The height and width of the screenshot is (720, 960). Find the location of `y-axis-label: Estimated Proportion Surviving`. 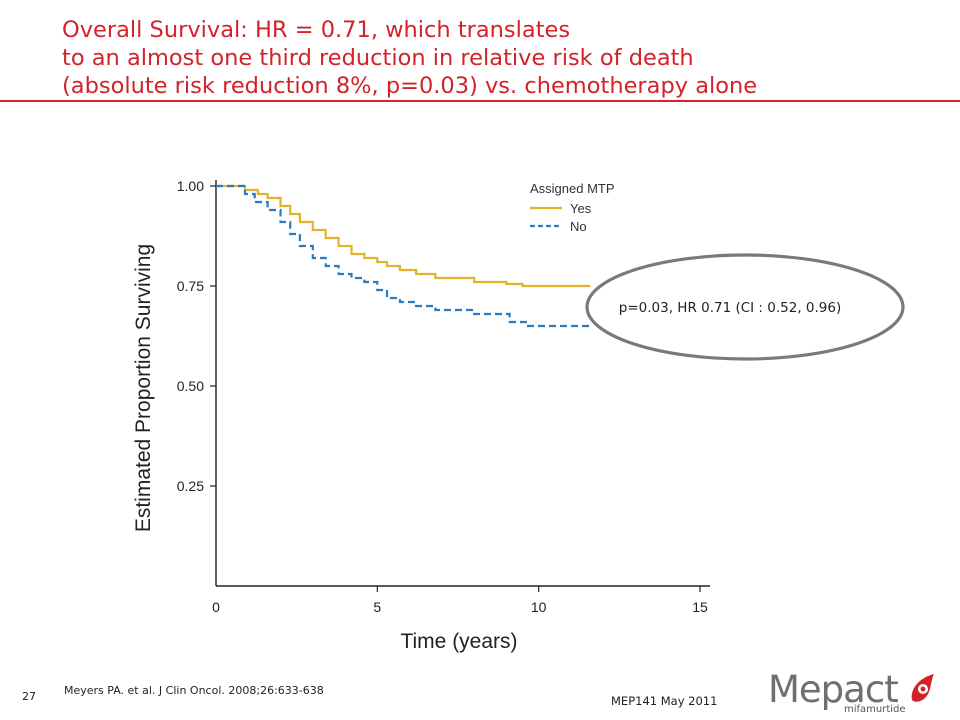

y-axis-label: Estimated Proportion Surviving is located at coordinates (143, 388).